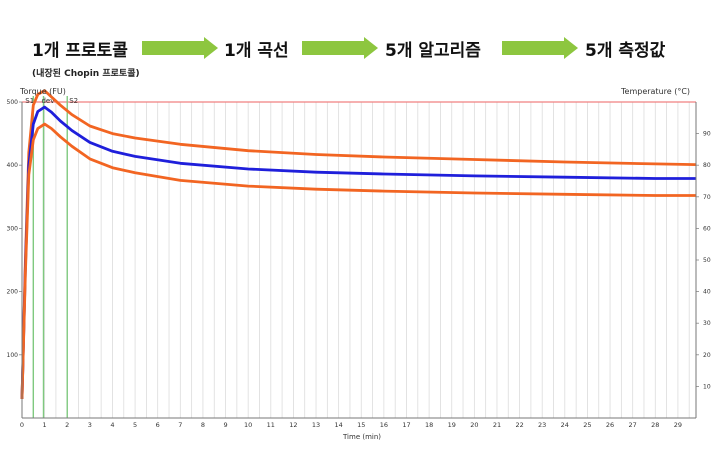 This screenshot has width=726, height=460. What do you see at coordinates (678, 425) in the screenshot?
I see `x-tick-label: 29` at bounding box center [678, 425].